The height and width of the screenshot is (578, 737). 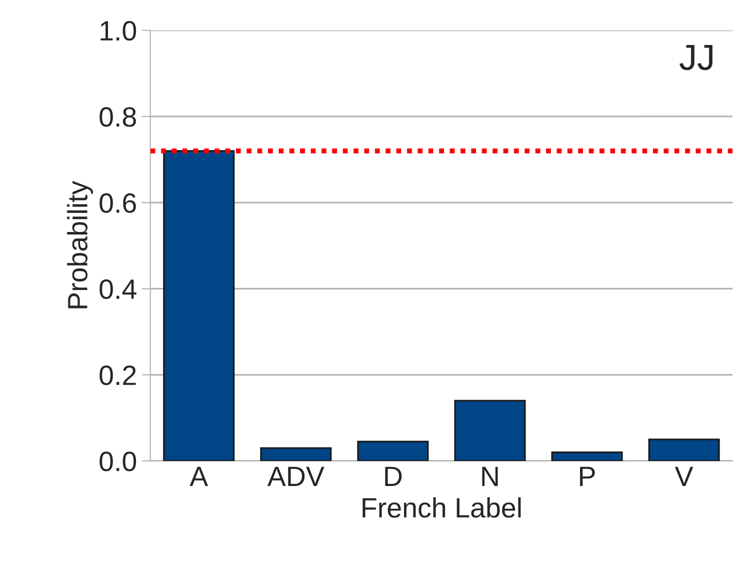 What do you see at coordinates (490, 476) in the screenshot?
I see `x-tick-label: N` at bounding box center [490, 476].